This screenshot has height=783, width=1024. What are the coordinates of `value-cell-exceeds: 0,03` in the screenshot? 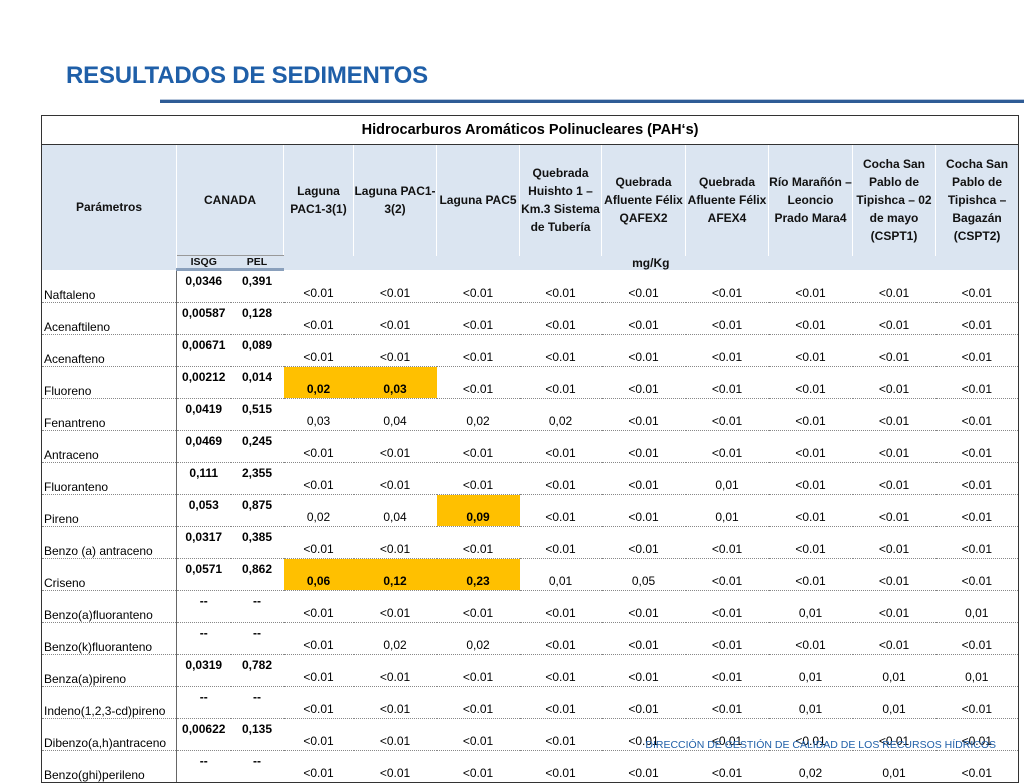 It's located at (395, 382).